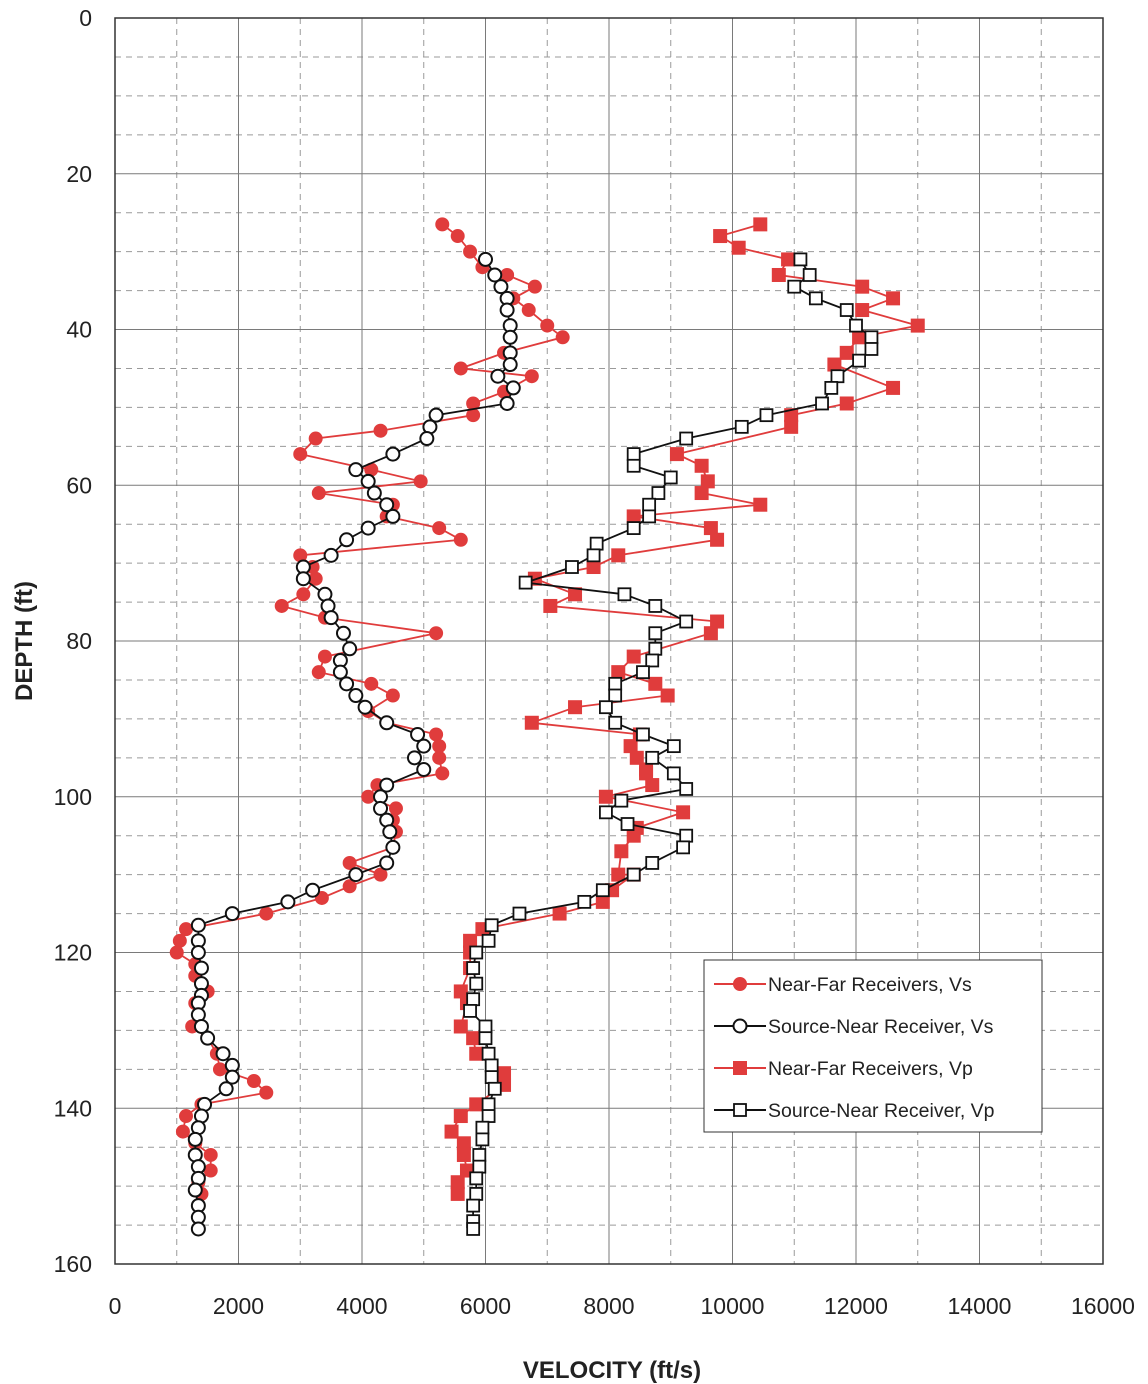  What do you see at coordinates (870, 985) in the screenshot?
I see `legend-label: Near-Far Receivers, Vs` at bounding box center [870, 985].